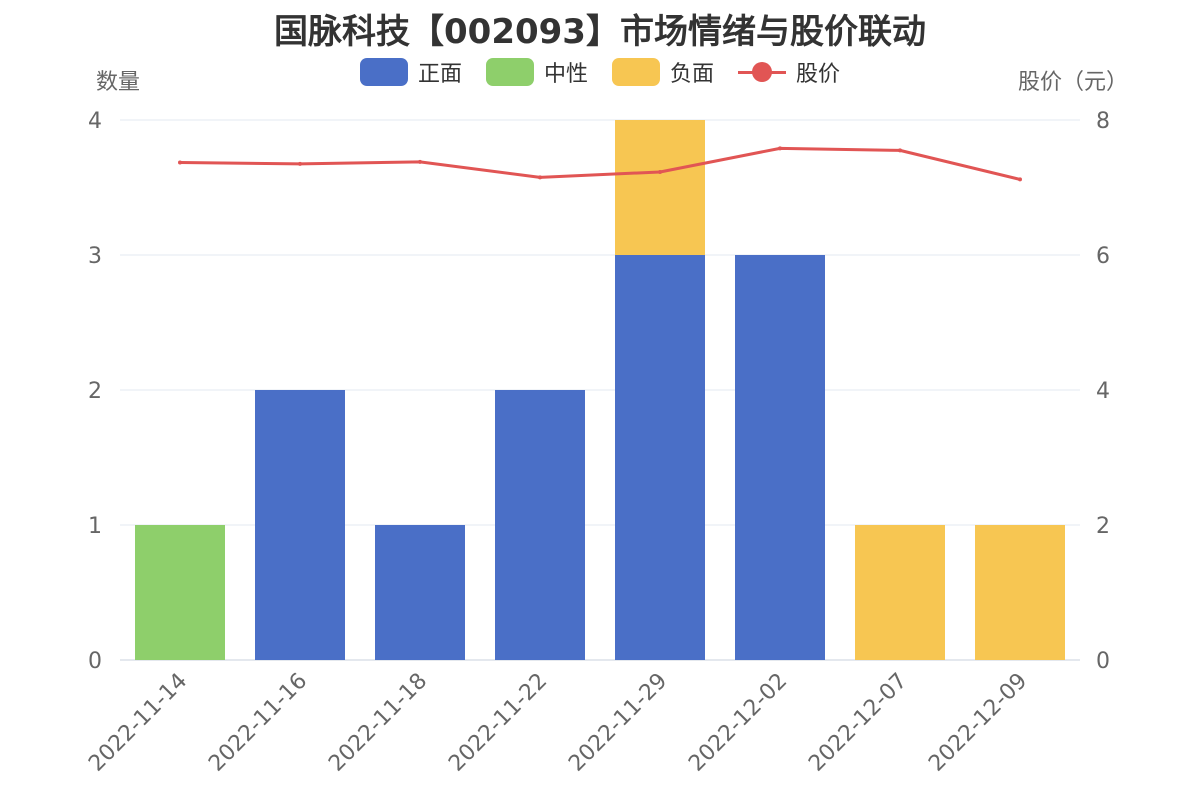 Image resolution: width=1200 pixels, height=800 pixels. What do you see at coordinates (818, 74) in the screenshot?
I see `legend-label-price: 股价` at bounding box center [818, 74].